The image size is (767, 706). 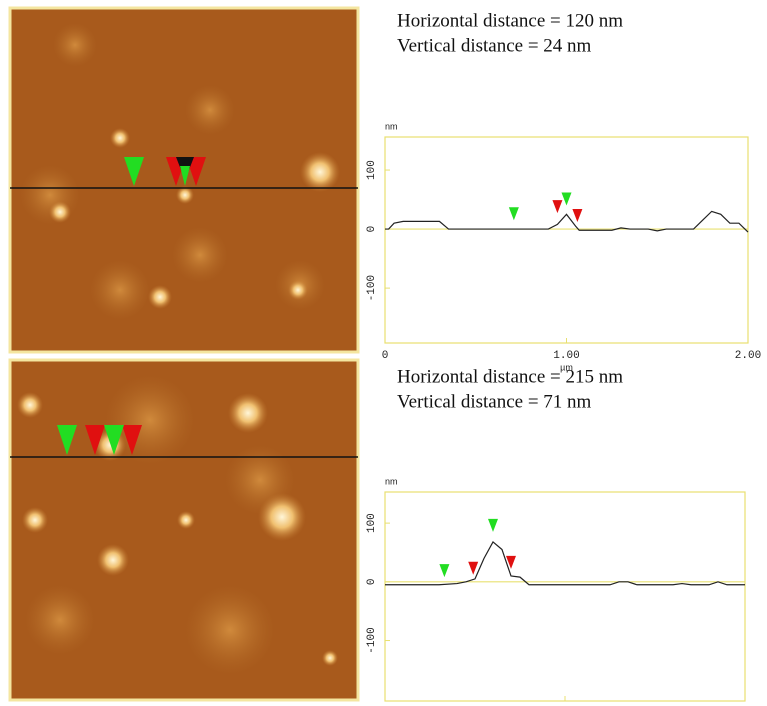 I want to click on annotation: Horizontal distance = 215 nm, so click(x=510, y=376).